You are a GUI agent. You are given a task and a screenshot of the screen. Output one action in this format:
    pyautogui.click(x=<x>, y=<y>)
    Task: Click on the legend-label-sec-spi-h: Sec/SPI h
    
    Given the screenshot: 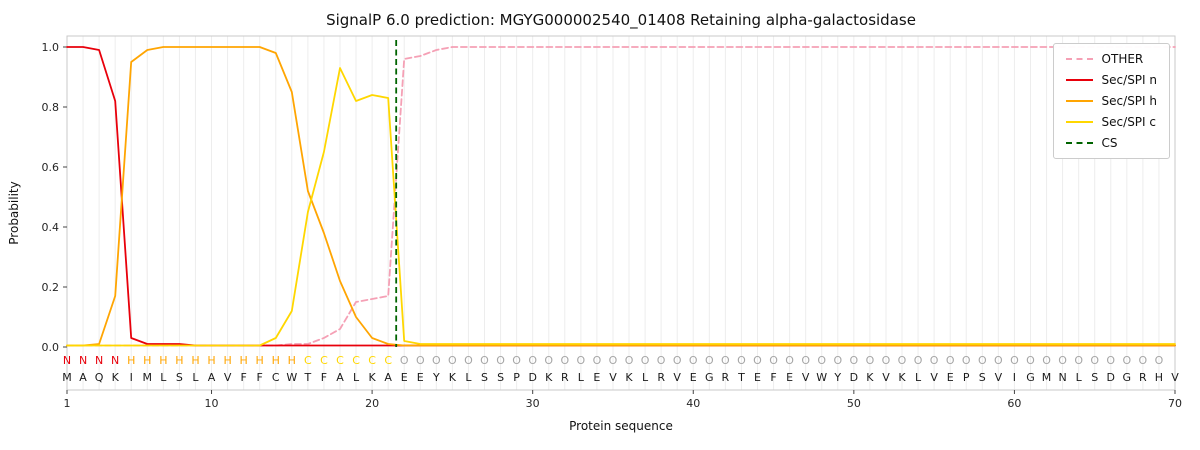 What is the action you would take?
    pyautogui.click(x=1129, y=101)
    